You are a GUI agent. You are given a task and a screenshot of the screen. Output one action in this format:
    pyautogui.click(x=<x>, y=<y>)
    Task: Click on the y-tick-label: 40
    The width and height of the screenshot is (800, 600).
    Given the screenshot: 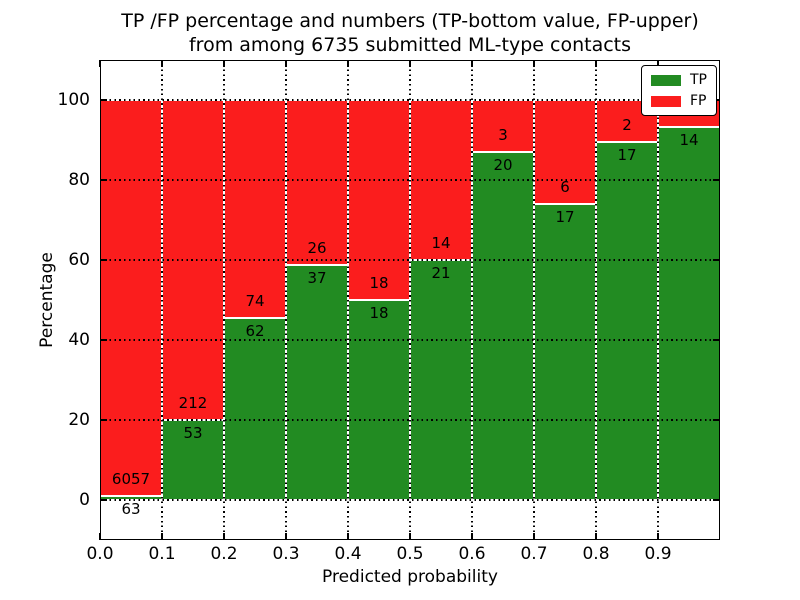 What is the action you would take?
    pyautogui.click(x=79, y=340)
    